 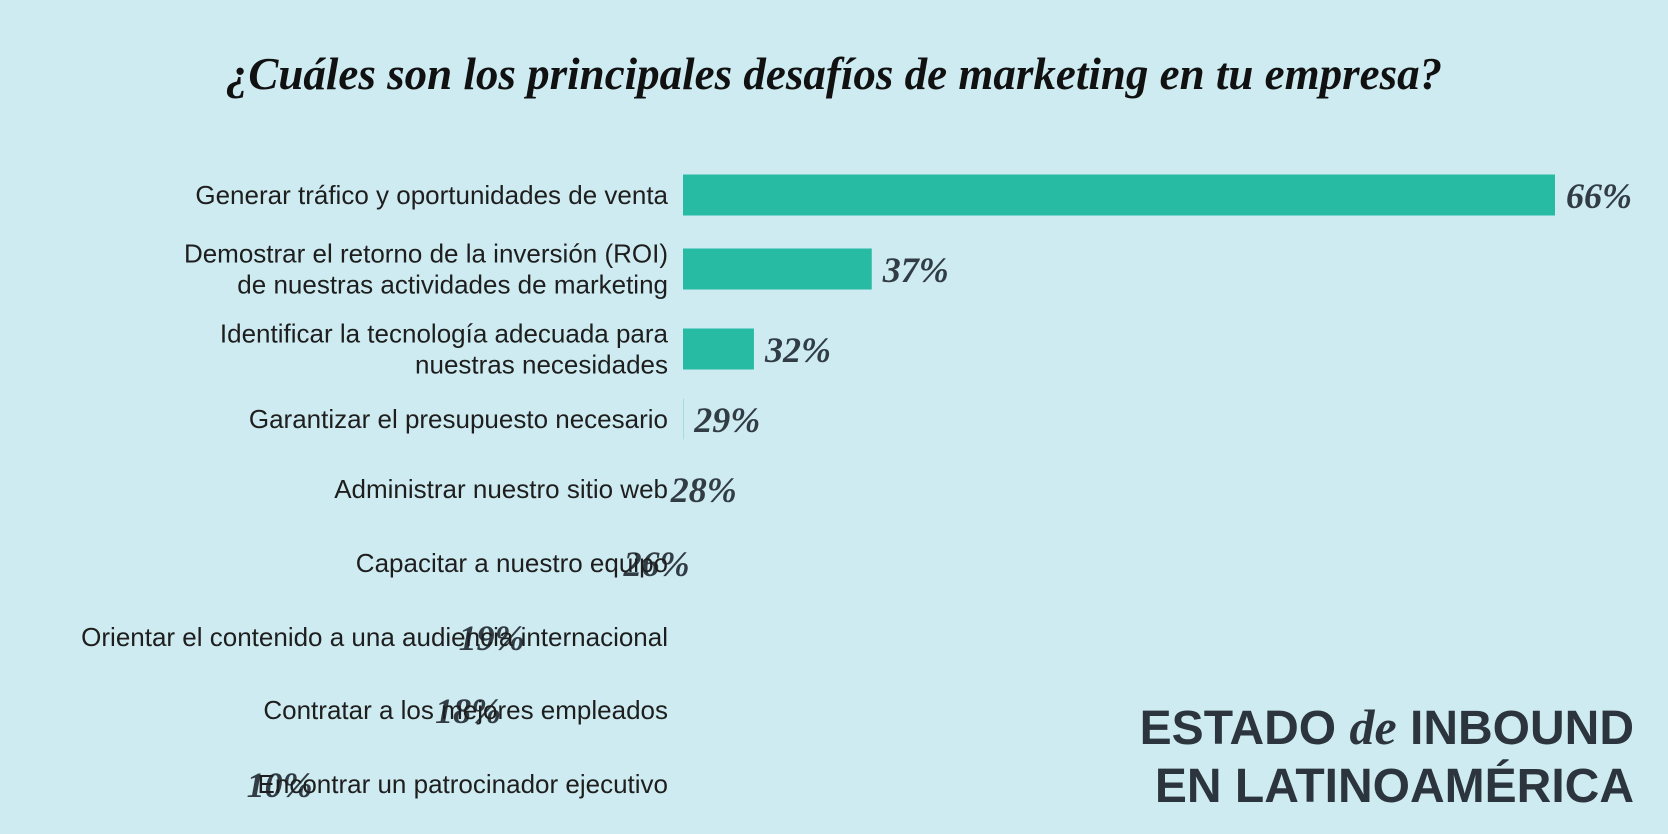 What do you see at coordinates (726, 420) in the screenshot?
I see `bar-value-label: 29%` at bounding box center [726, 420].